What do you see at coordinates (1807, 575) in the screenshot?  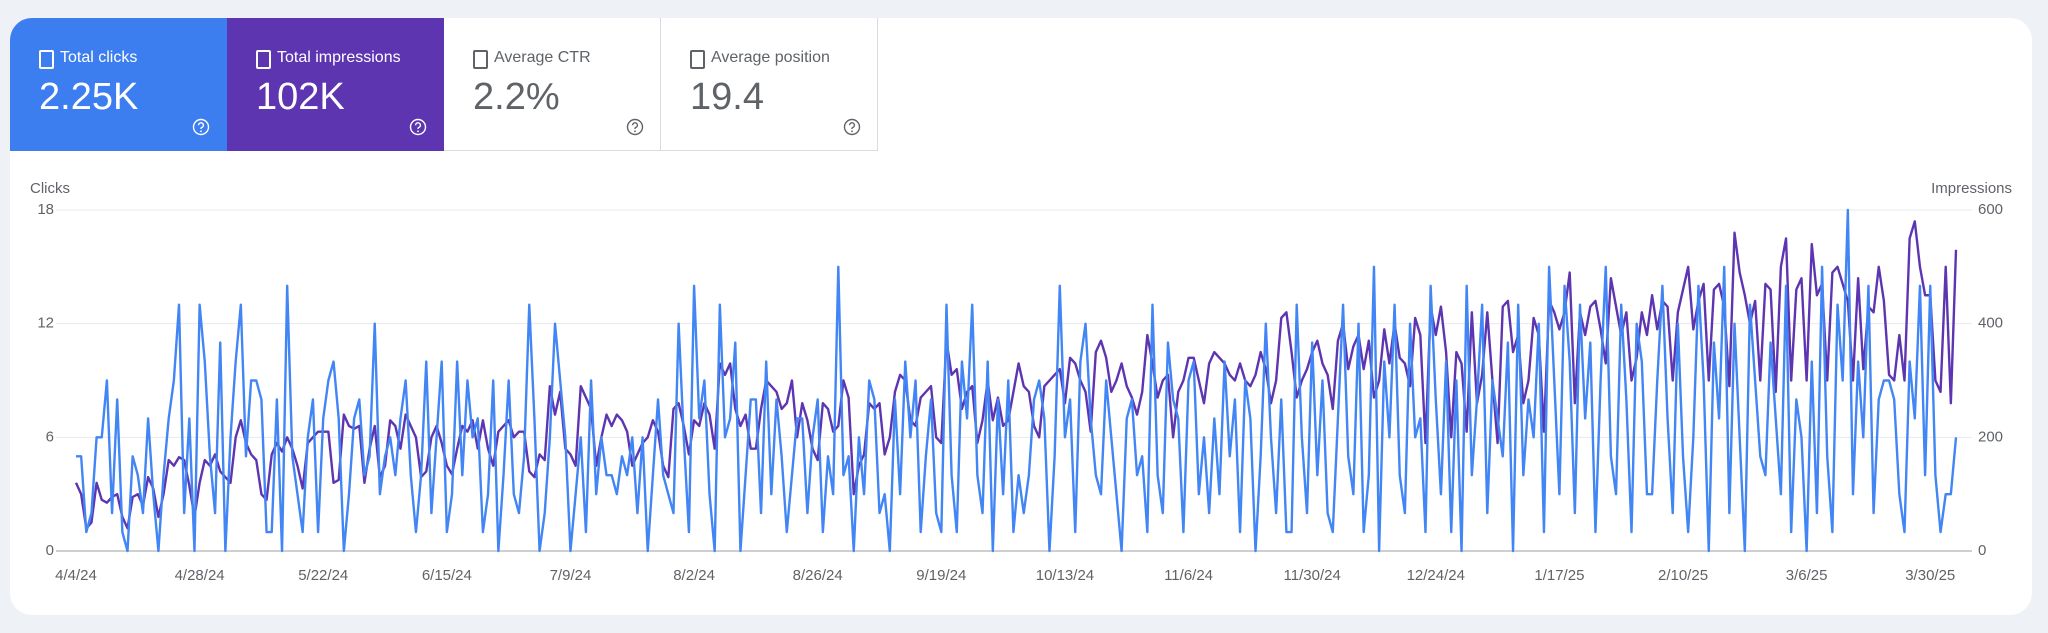 I see `x-tick-label: 3/6/25` at bounding box center [1807, 575].